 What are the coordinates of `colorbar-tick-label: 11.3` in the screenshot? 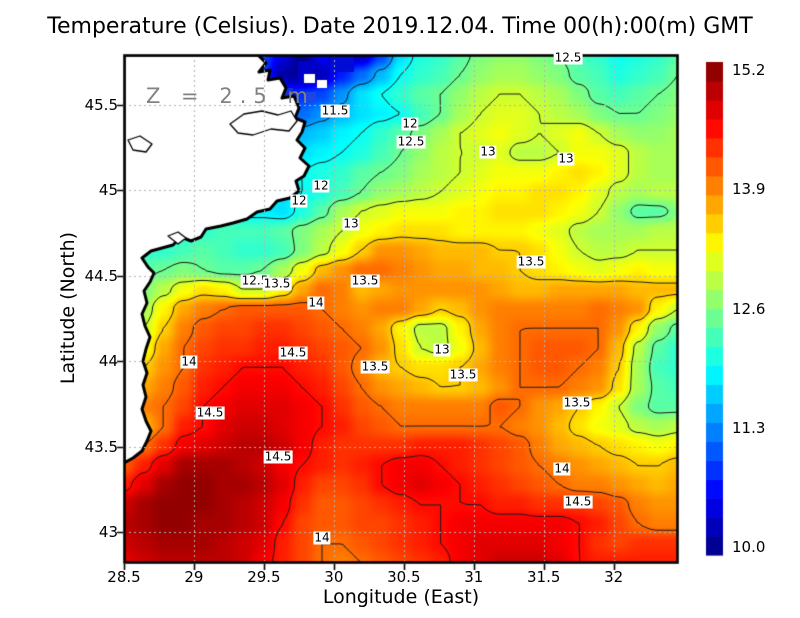 It's located at (749, 427).